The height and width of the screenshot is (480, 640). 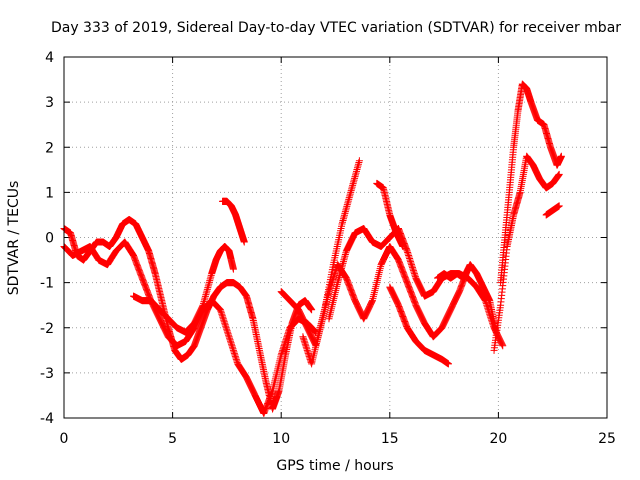 What do you see at coordinates (49, 148) in the screenshot?
I see `y-tick-label: 2` at bounding box center [49, 148].